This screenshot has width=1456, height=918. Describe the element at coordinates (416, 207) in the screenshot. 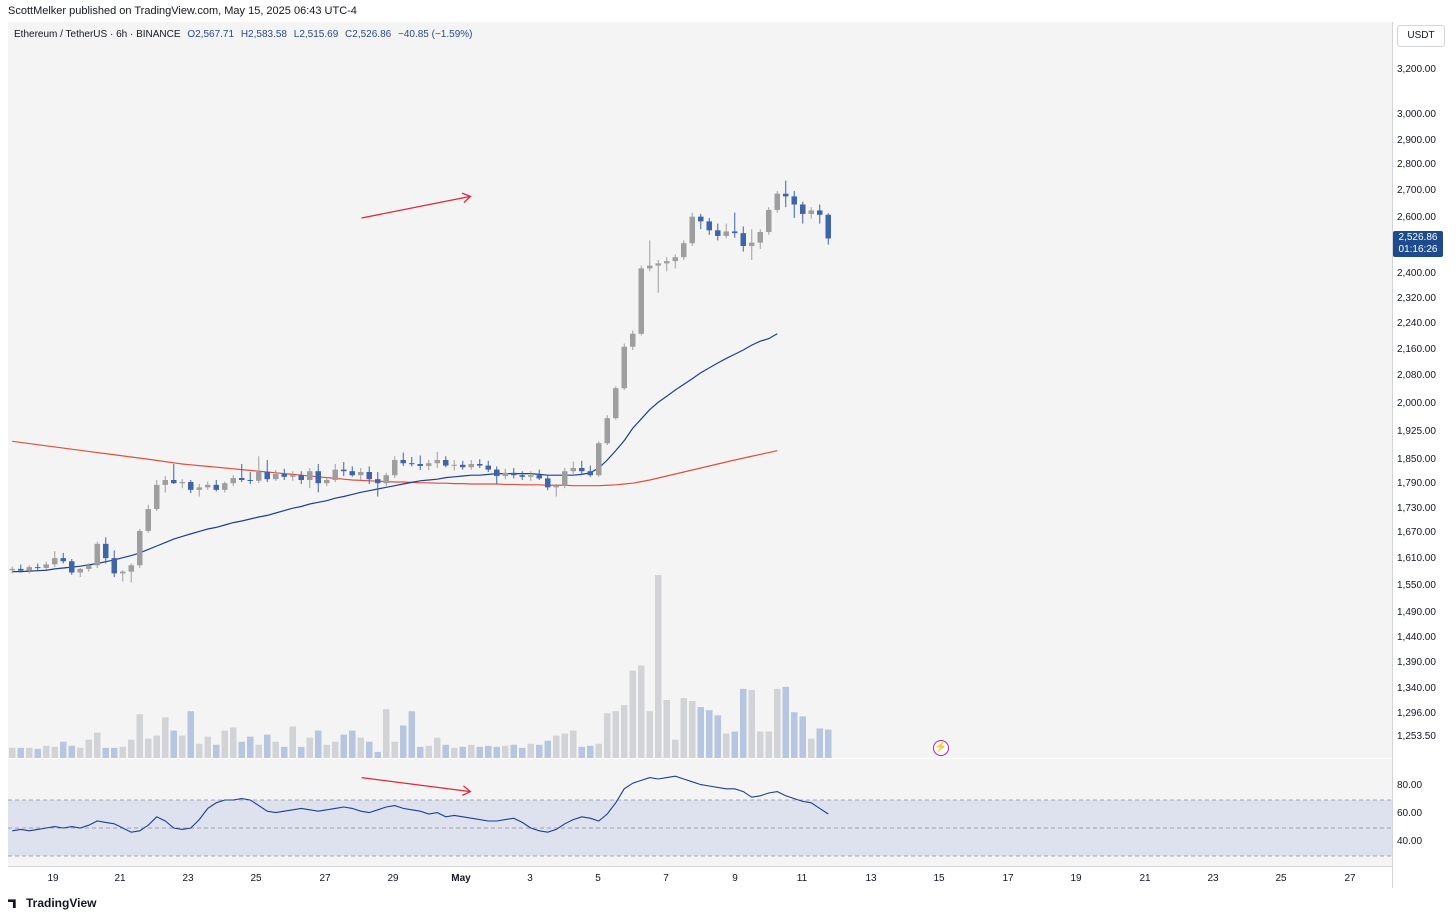

I see `price-divergence-arrow` at that location.